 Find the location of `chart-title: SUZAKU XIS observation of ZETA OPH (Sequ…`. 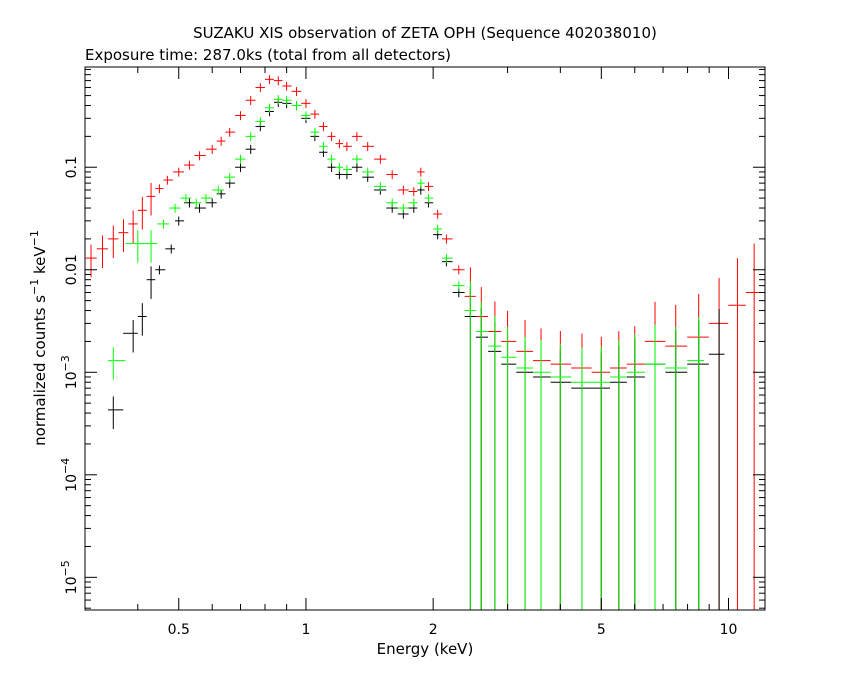

chart-title: SUZAKU XIS observation of ZETA OPH (Sequ… is located at coordinates (425, 33).